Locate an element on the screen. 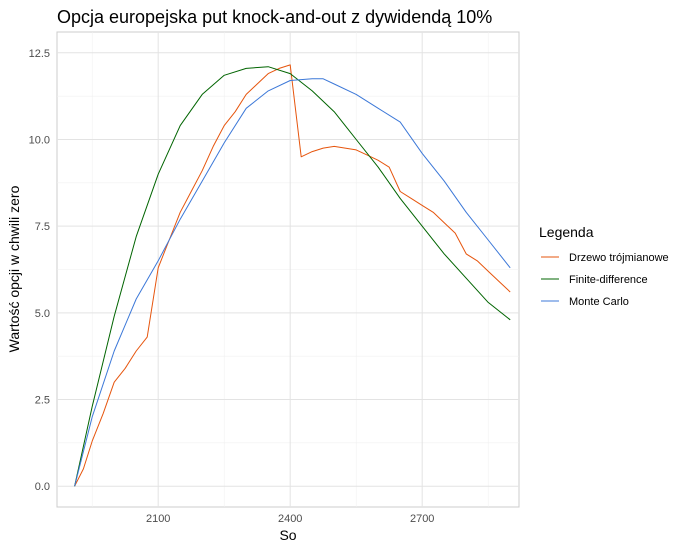  x-tick-label: 2700 is located at coordinates (422, 519).